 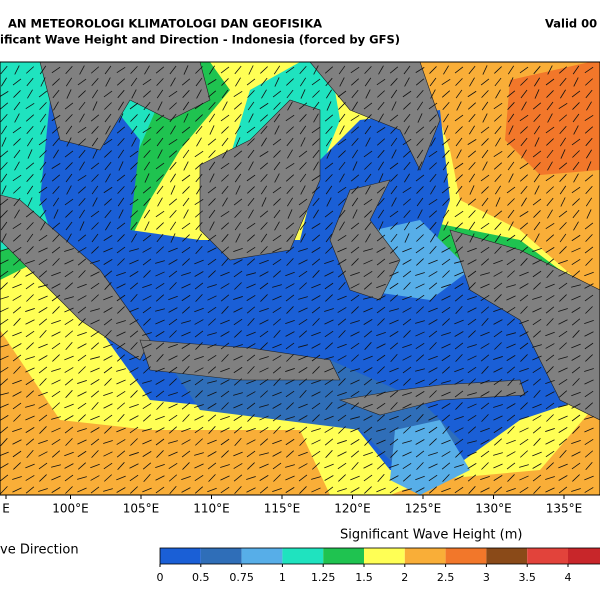 I want to click on colorbar-frame, so click(x=379, y=556).